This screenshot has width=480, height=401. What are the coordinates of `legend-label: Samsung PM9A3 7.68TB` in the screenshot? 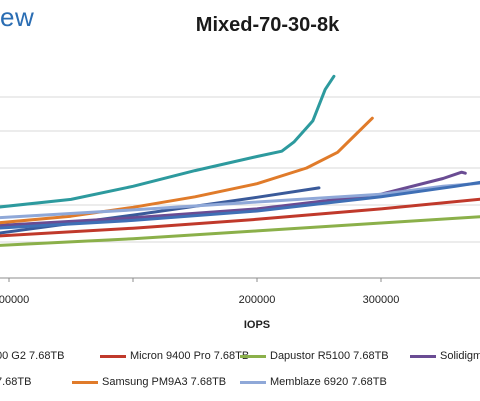 It's located at (164, 382).